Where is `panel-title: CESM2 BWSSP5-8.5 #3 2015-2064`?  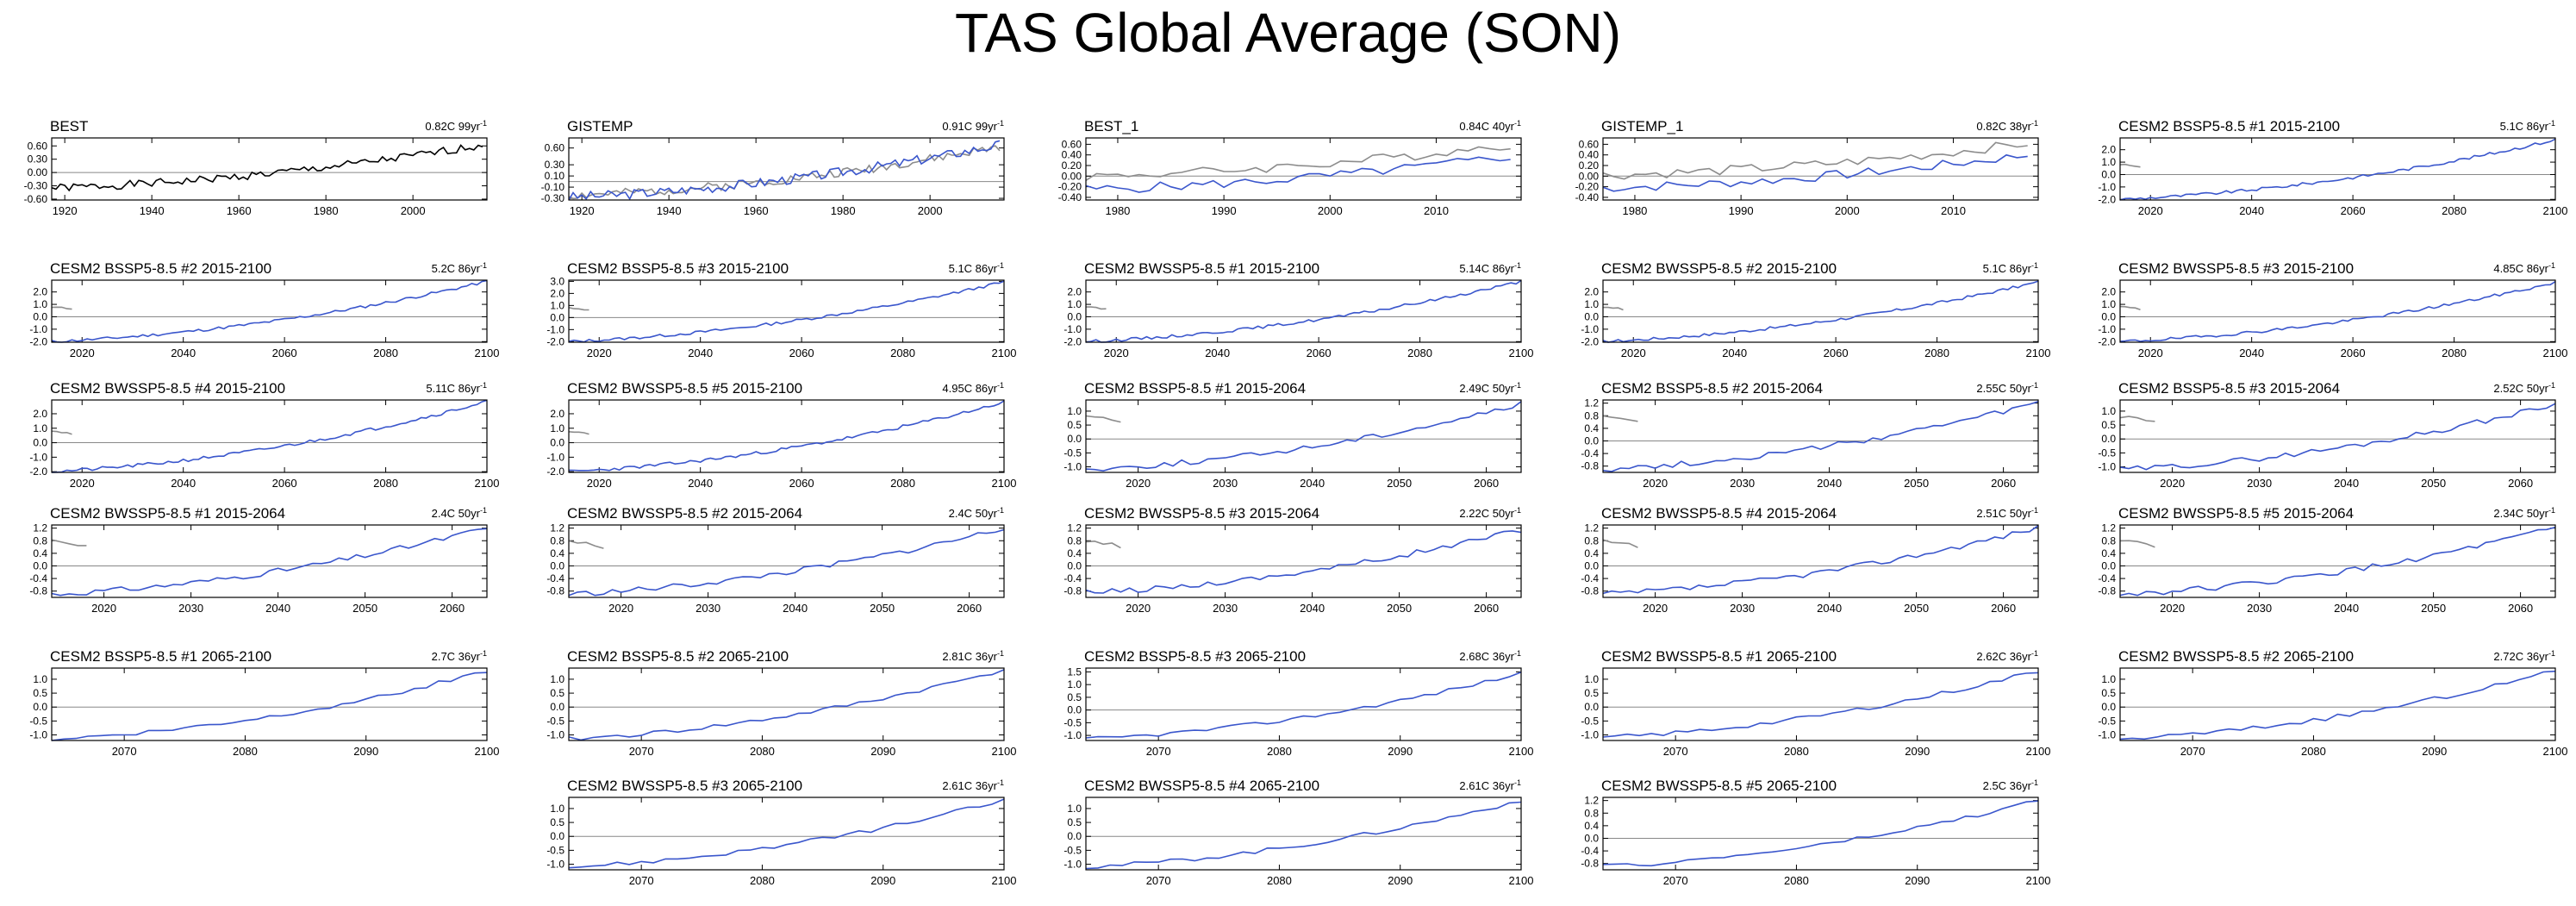
panel-title: CESM2 BWSSP5-8.5 #3 2015-2064 is located at coordinates (1201, 514).